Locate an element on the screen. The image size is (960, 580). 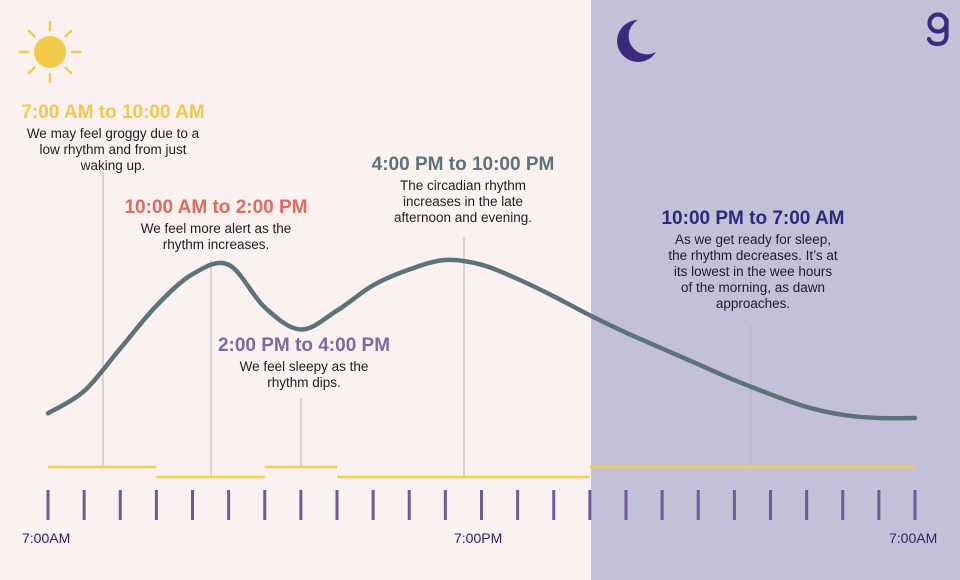
annotation-night-desc-line: its lowest in the wee hours is located at coordinates (753, 271).